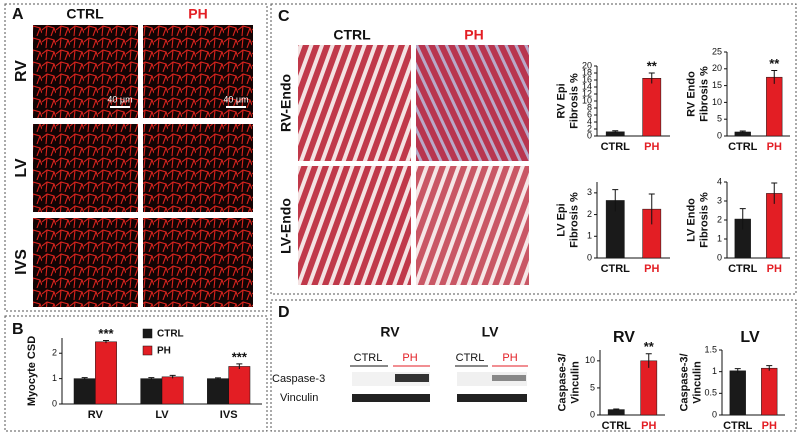 The width and height of the screenshot is (800, 440). What do you see at coordinates (18, 14) in the screenshot?
I see `panel-letter: A` at bounding box center [18, 14].